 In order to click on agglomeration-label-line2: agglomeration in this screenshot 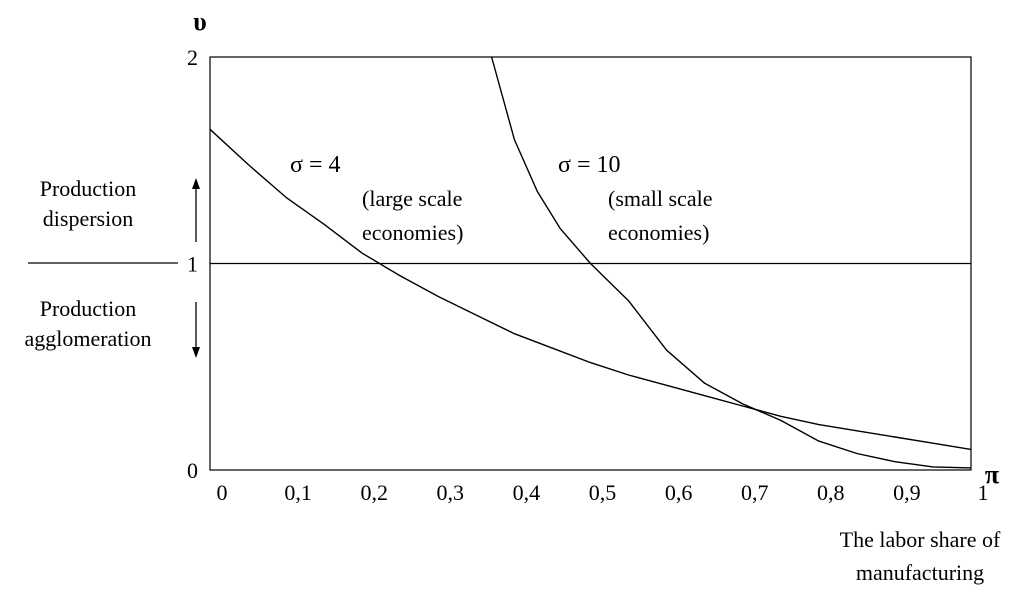, I will do `click(87, 338)`.